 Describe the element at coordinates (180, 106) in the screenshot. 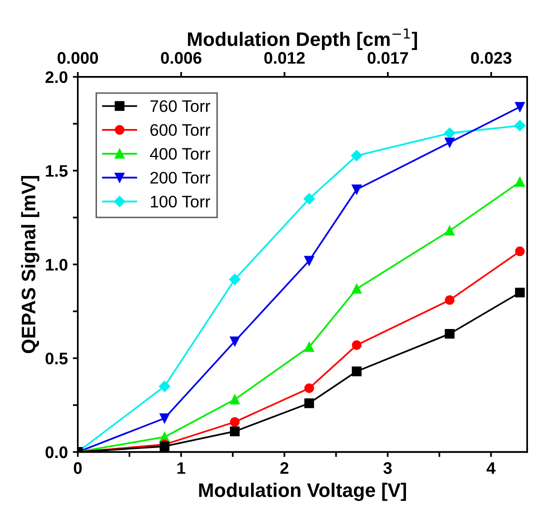

I see `legend-label: 760 Torr` at that location.